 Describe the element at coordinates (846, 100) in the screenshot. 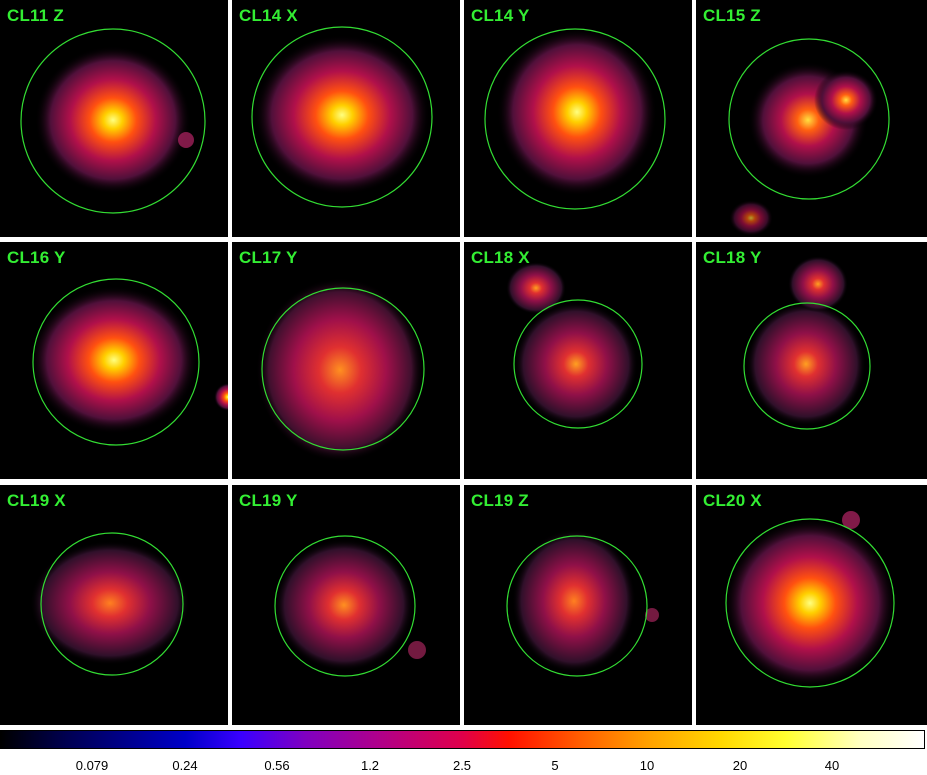

I see `cluster-emission-secondary` at that location.